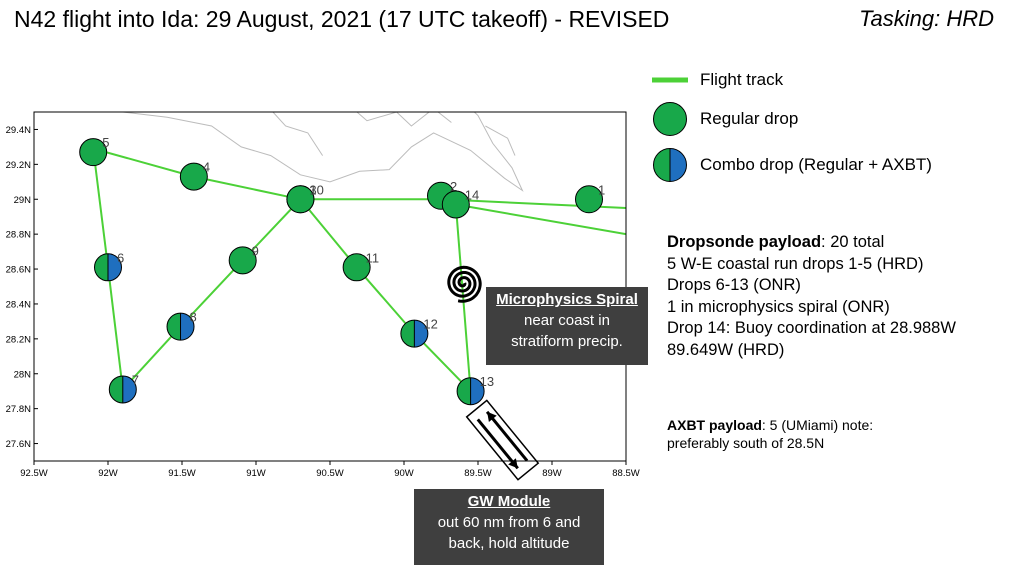  What do you see at coordinates (18, 339) in the screenshot?
I see `y-tick-label: 28.2N` at bounding box center [18, 339].